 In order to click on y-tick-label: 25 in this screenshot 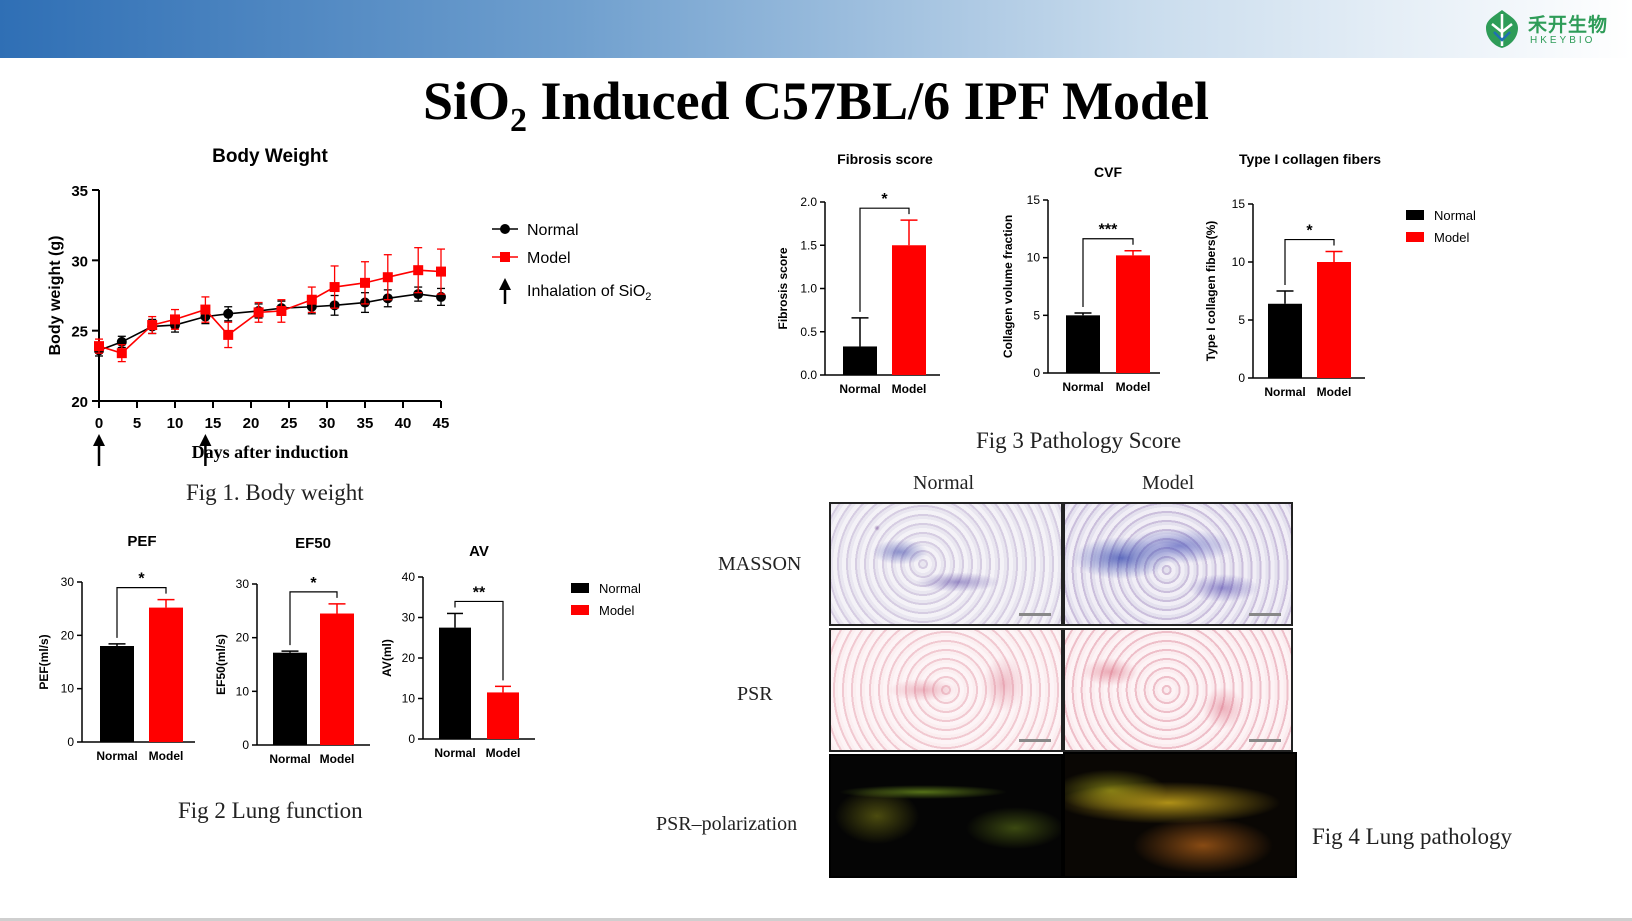, I will do `click(79, 332)`.